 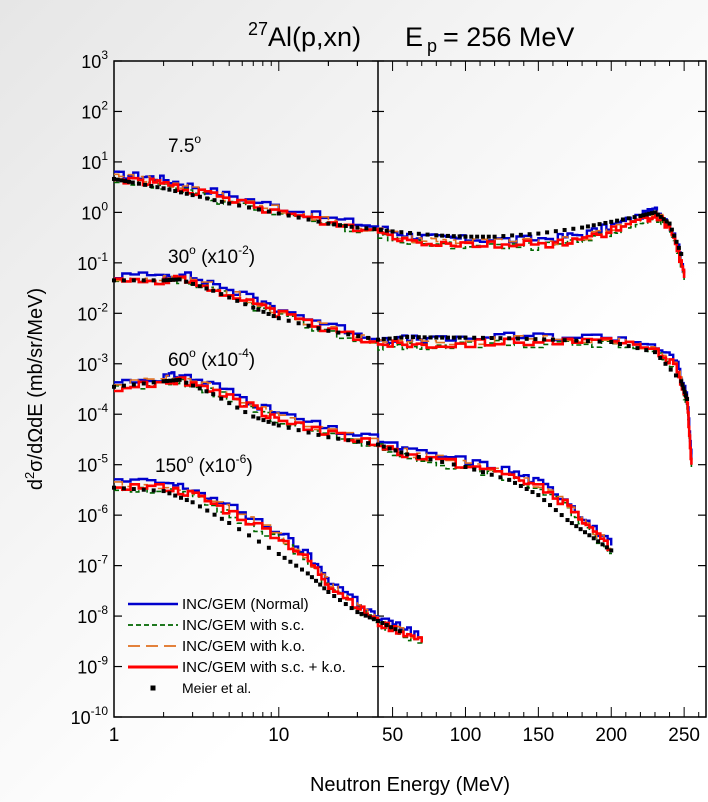 What do you see at coordinates (205, 304) in the screenshot?
I see `angle-labels: 7.5o 30o (x10-2) 60o (x10-4) 150o (x10-6)` at bounding box center [205, 304].